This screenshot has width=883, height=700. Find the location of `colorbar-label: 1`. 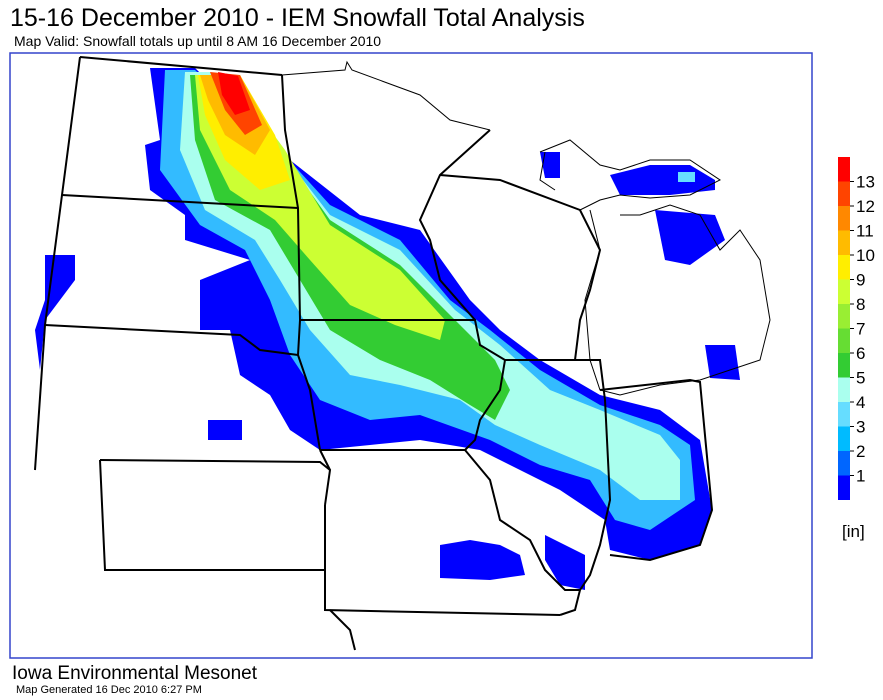

colorbar-label: 1 is located at coordinates (860, 476).